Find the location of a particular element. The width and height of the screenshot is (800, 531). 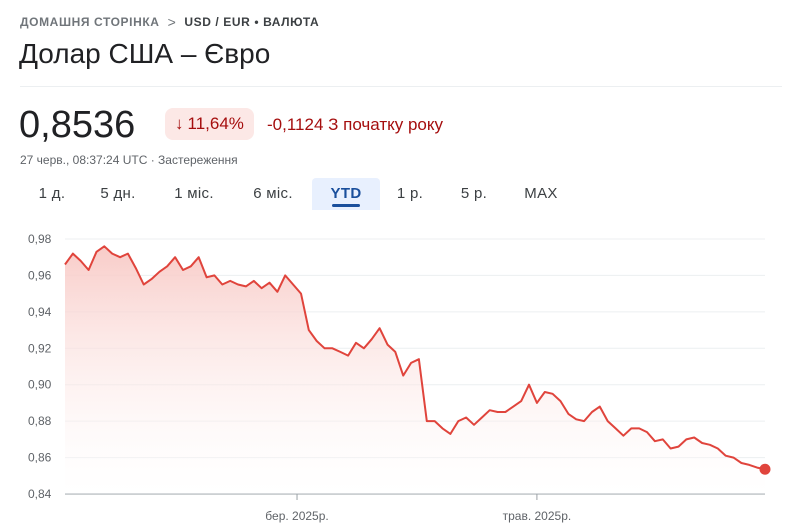

header-divider is located at coordinates (401, 86).